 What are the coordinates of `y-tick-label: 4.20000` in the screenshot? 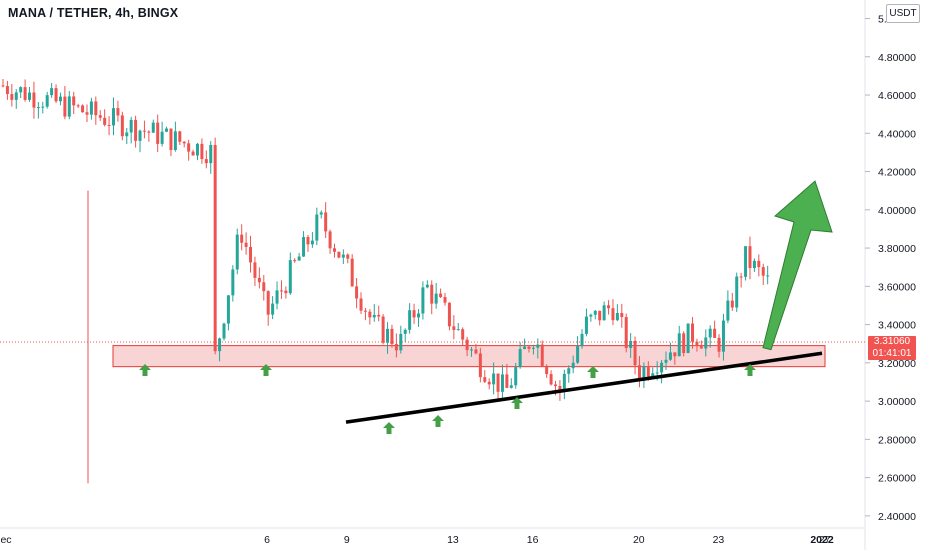 It's located at (897, 173).